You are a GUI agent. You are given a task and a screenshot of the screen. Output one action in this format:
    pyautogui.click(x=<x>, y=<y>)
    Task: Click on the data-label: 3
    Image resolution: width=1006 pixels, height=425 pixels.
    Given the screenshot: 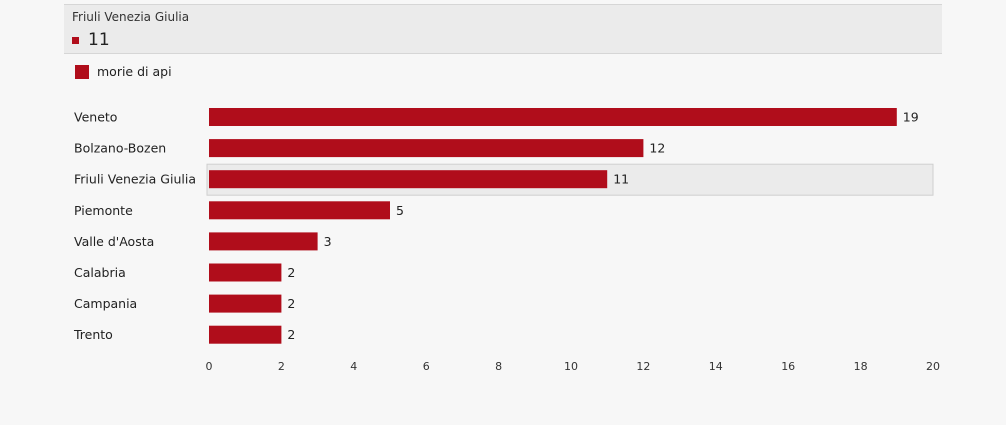 What is the action you would take?
    pyautogui.click(x=328, y=241)
    